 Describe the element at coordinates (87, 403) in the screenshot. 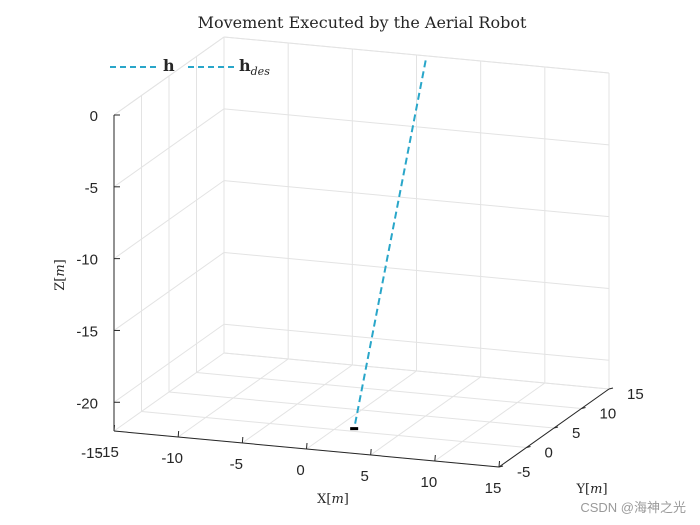

I see `z-tick-label: -20` at that location.